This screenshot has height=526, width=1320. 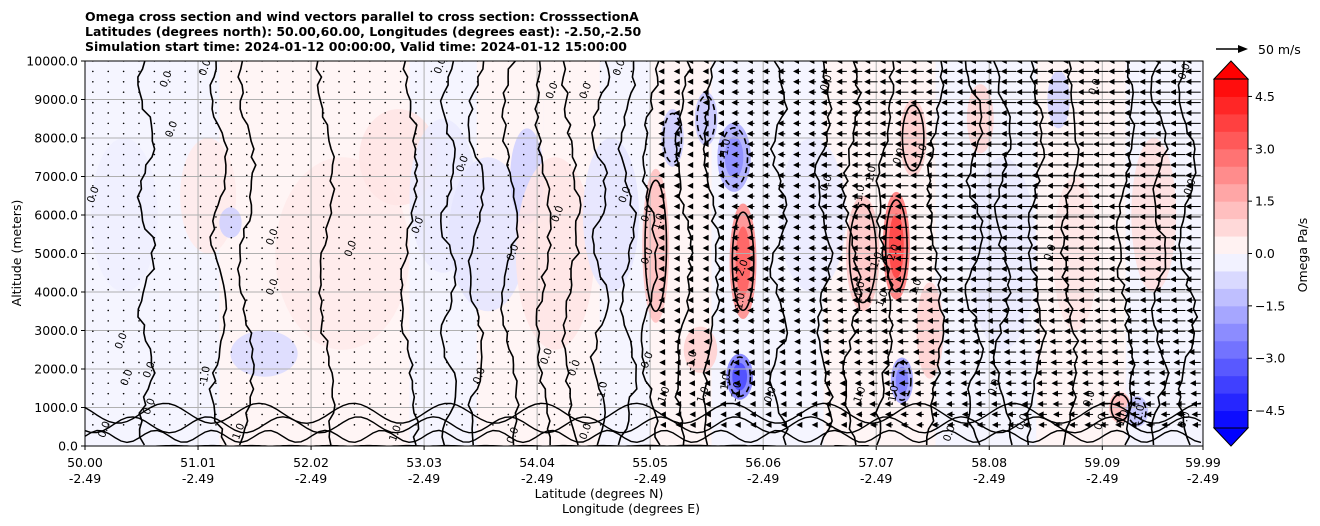 I want to click on y-tick-label: 7000.0, so click(x=56, y=176).